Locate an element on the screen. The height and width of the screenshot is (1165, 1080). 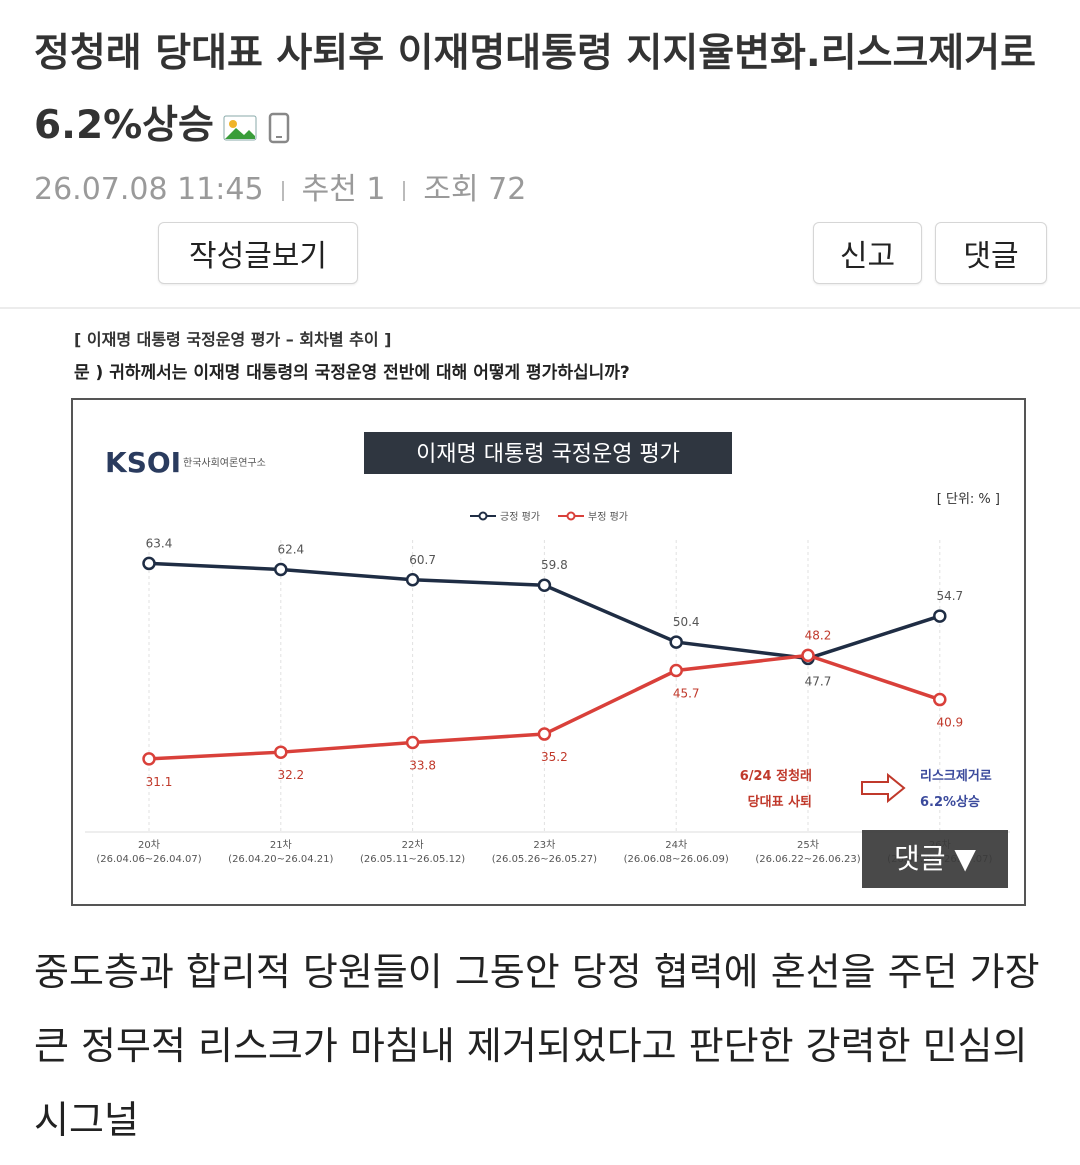
data-label: 63.4 is located at coordinates (159, 543).